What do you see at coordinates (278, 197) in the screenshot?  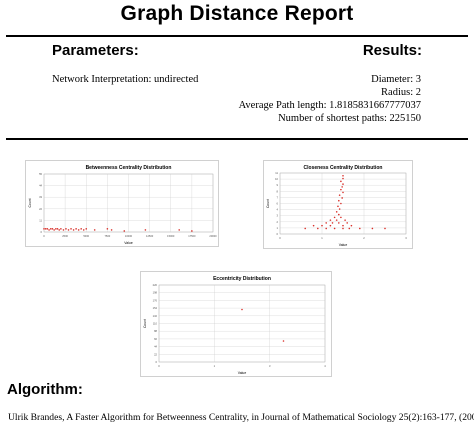 I see `y-tick-label: 7` at bounding box center [278, 197].